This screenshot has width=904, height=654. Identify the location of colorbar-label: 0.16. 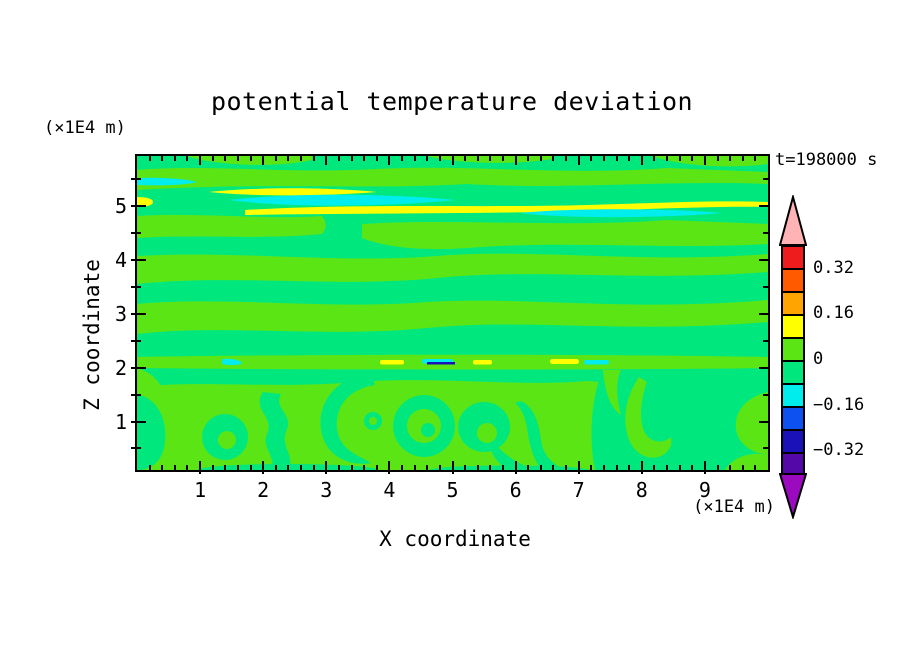
(833, 313).